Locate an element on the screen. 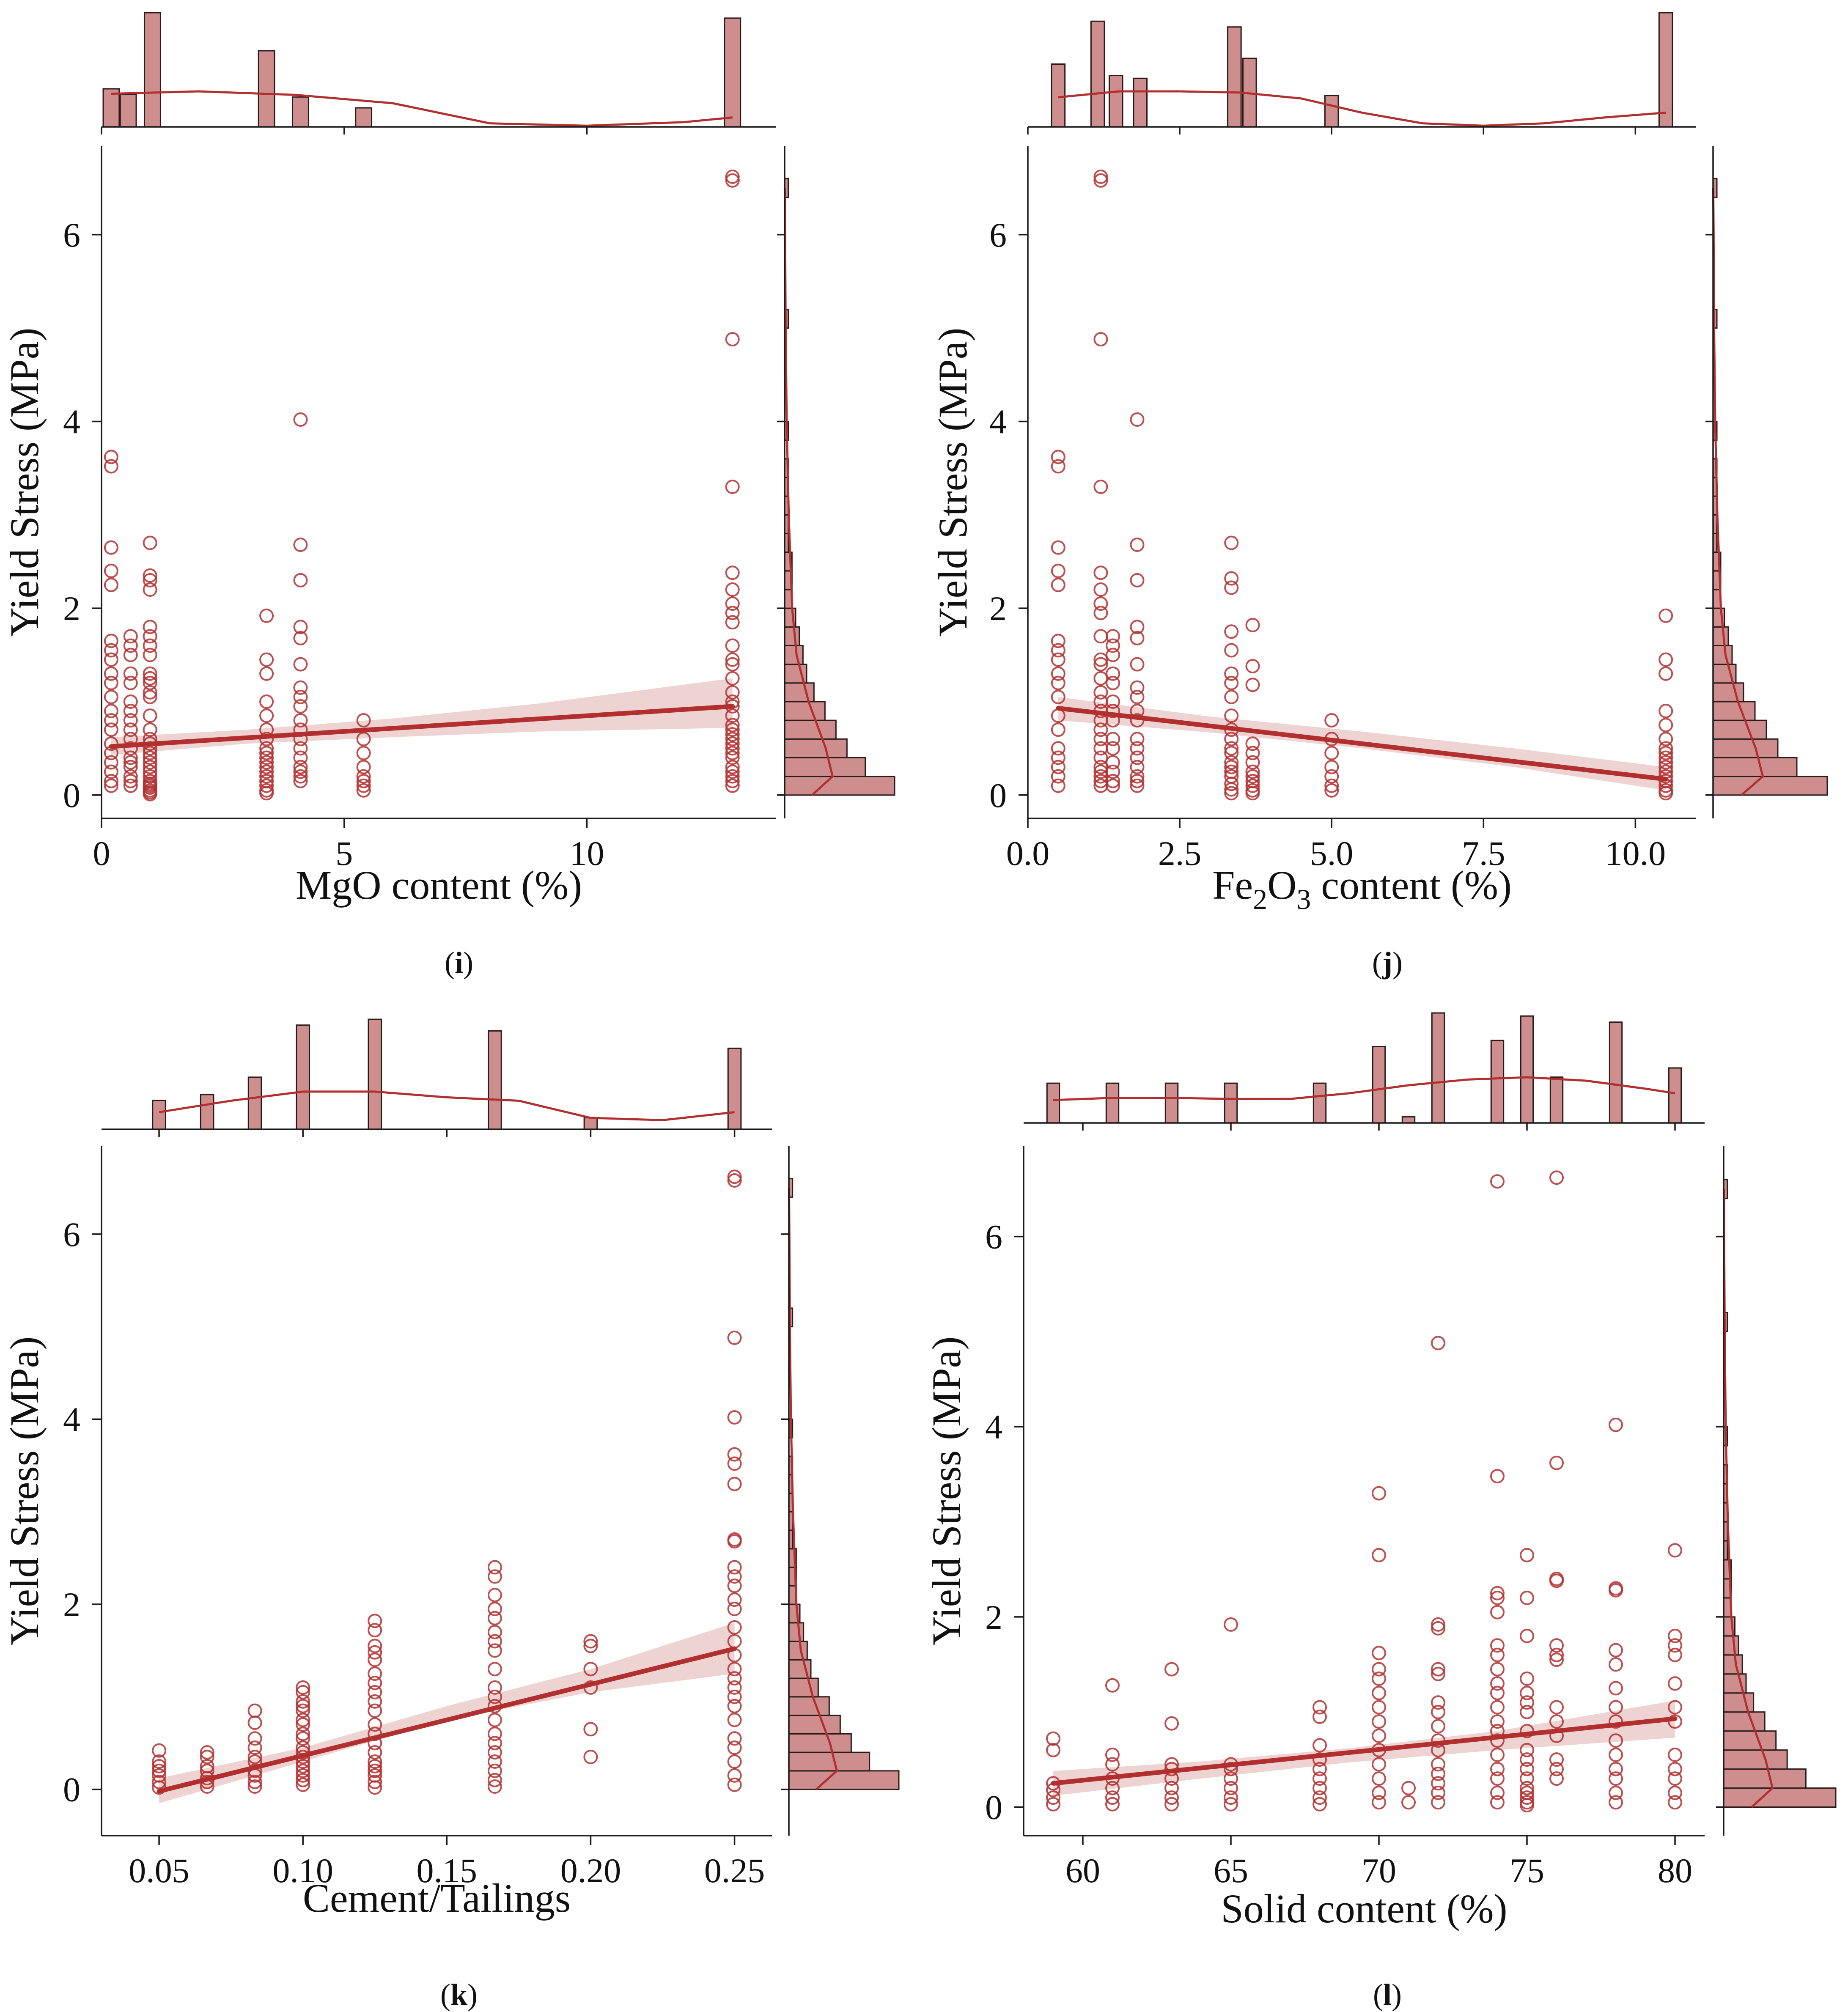 The width and height of the screenshot is (1848, 2012). x-tick-label: 70 is located at coordinates (1379, 1871).